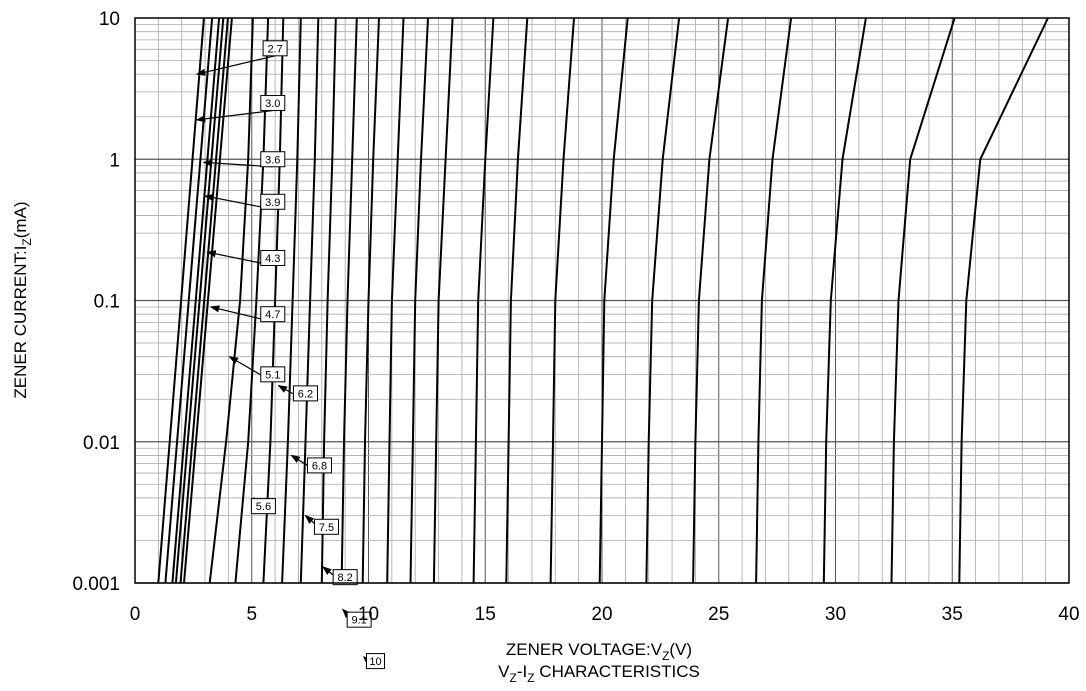  I want to click on label-box-7.5, so click(326, 526).